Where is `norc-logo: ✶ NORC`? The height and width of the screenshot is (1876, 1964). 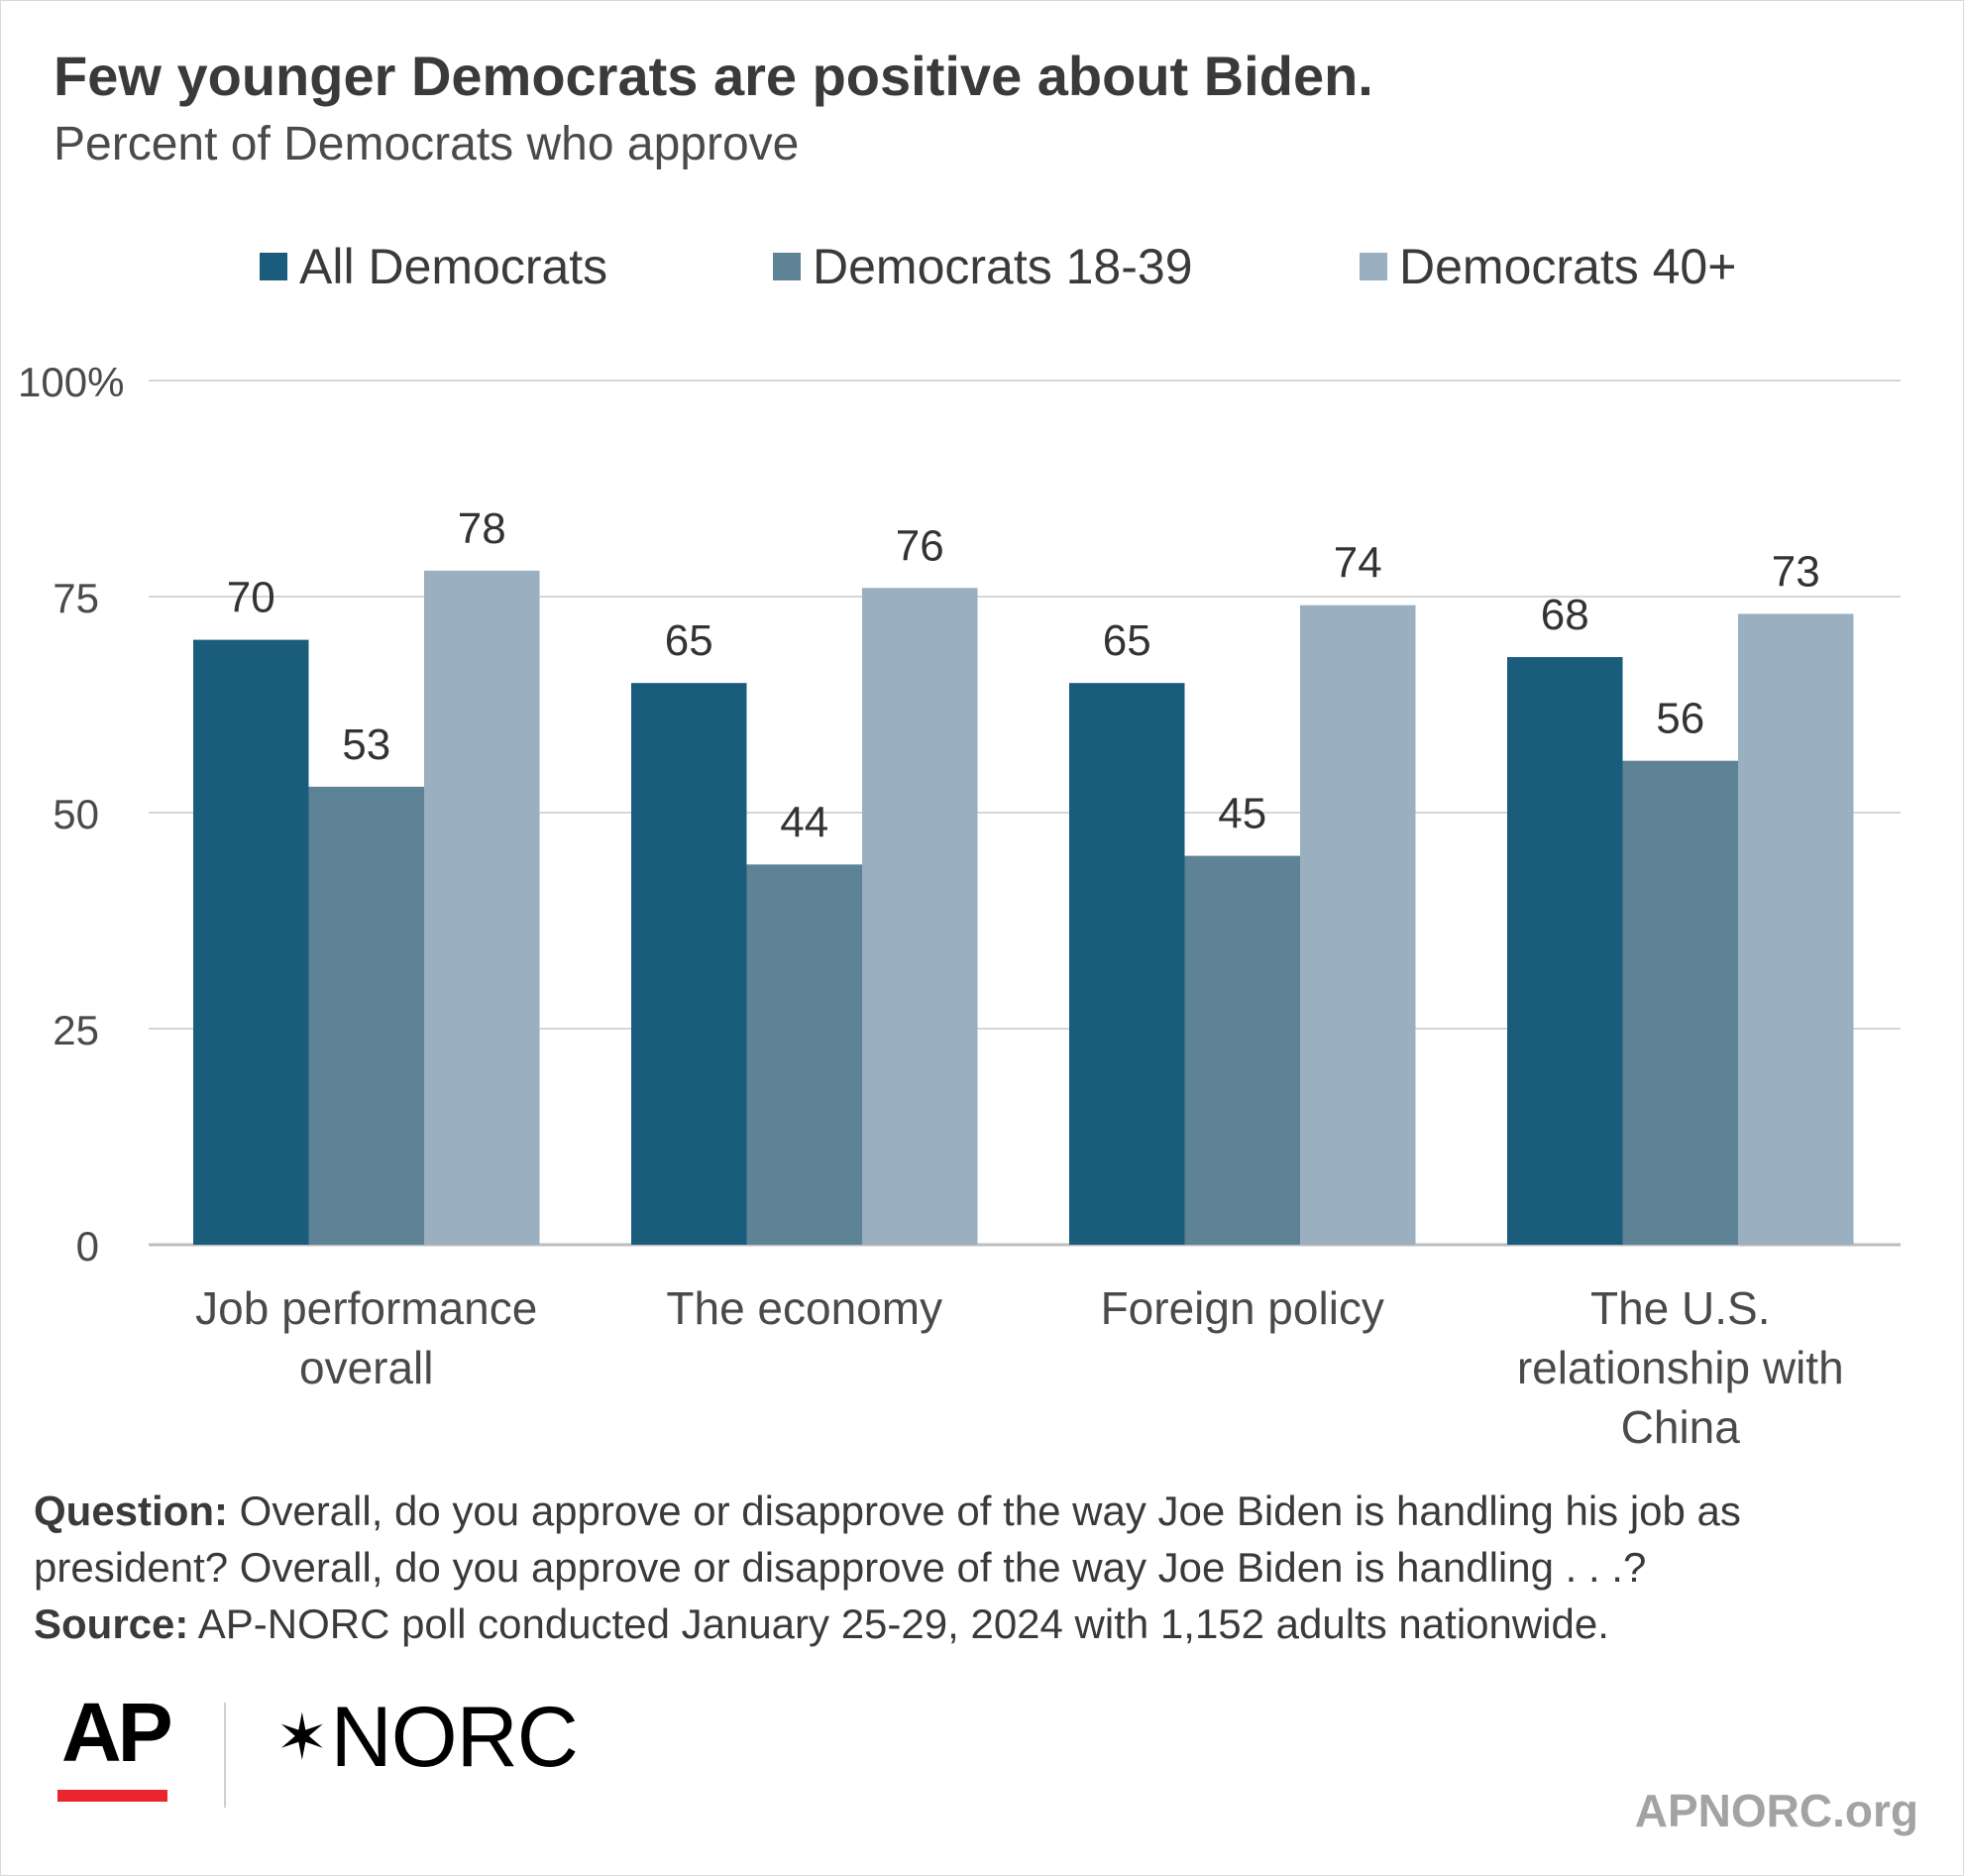 norc-logo: ✶ NORC is located at coordinates (427, 1738).